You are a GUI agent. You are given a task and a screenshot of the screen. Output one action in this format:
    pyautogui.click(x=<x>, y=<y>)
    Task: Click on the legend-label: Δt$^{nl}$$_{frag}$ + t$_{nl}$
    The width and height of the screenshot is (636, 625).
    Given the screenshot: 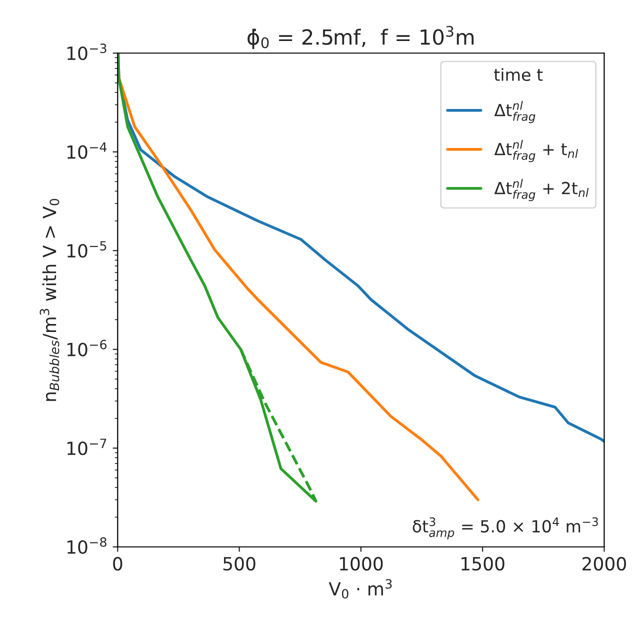 What is the action you would take?
    pyautogui.click(x=536, y=151)
    